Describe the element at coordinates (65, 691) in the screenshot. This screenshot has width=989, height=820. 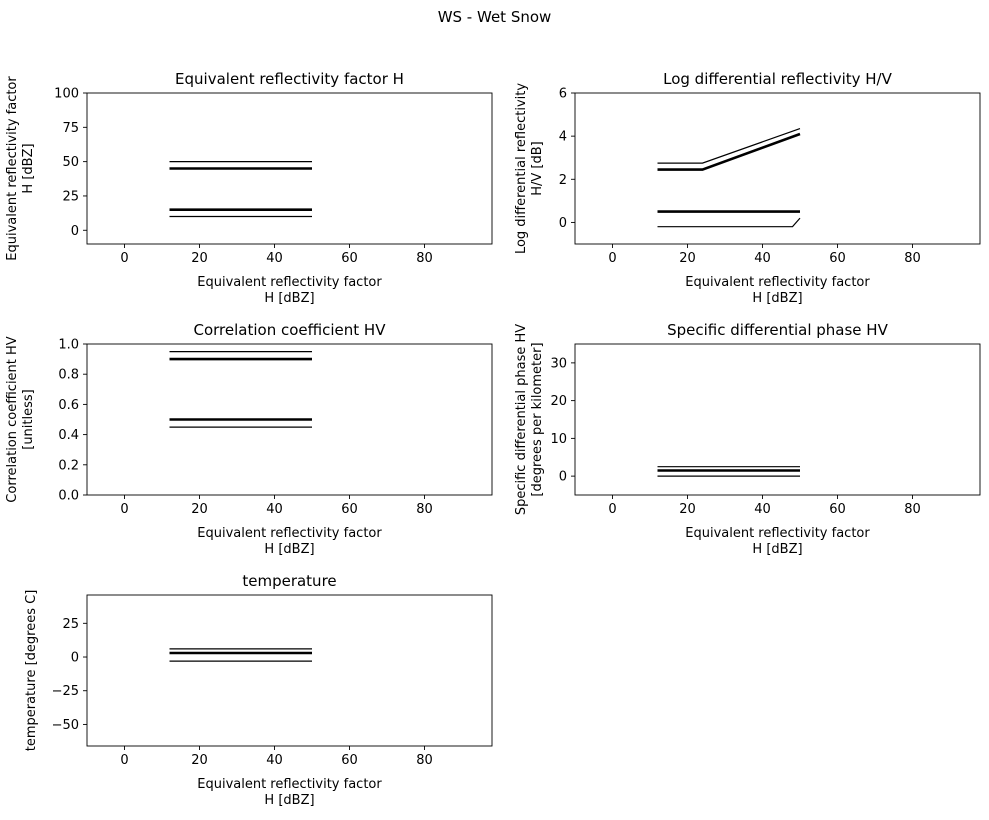
I see `y-tick-label: −25` at that location.